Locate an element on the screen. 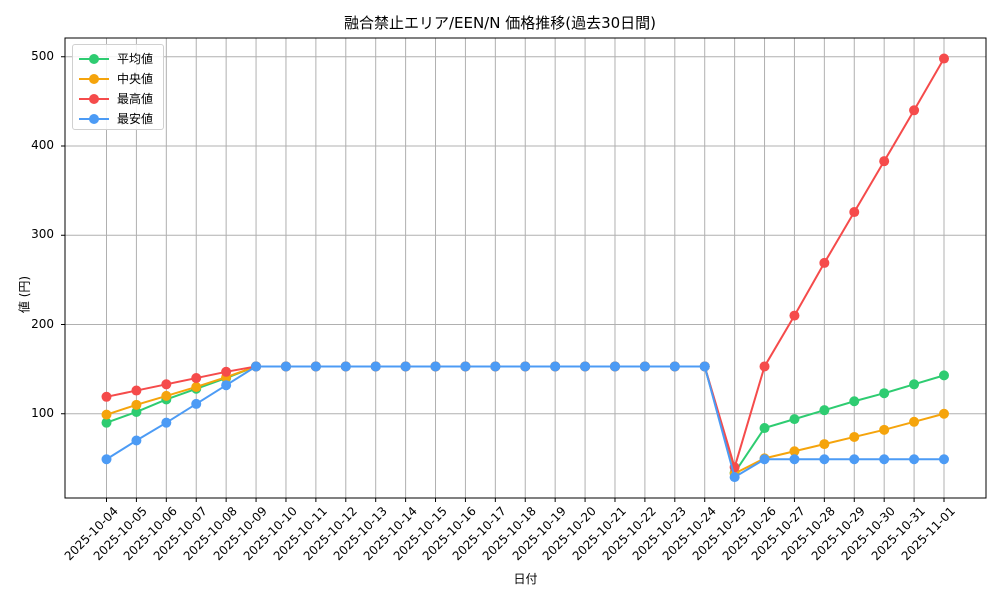 The height and width of the screenshot is (600, 1000). y-tick-label: 200 is located at coordinates (42, 323).